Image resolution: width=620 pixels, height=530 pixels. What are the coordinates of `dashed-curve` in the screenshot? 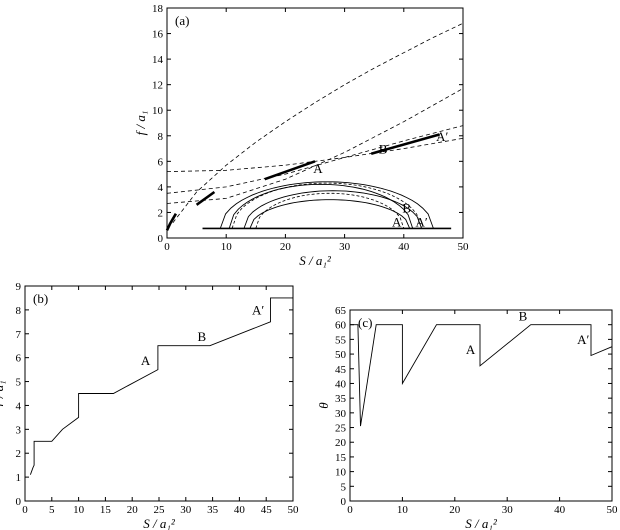 It's located at (315, 159).